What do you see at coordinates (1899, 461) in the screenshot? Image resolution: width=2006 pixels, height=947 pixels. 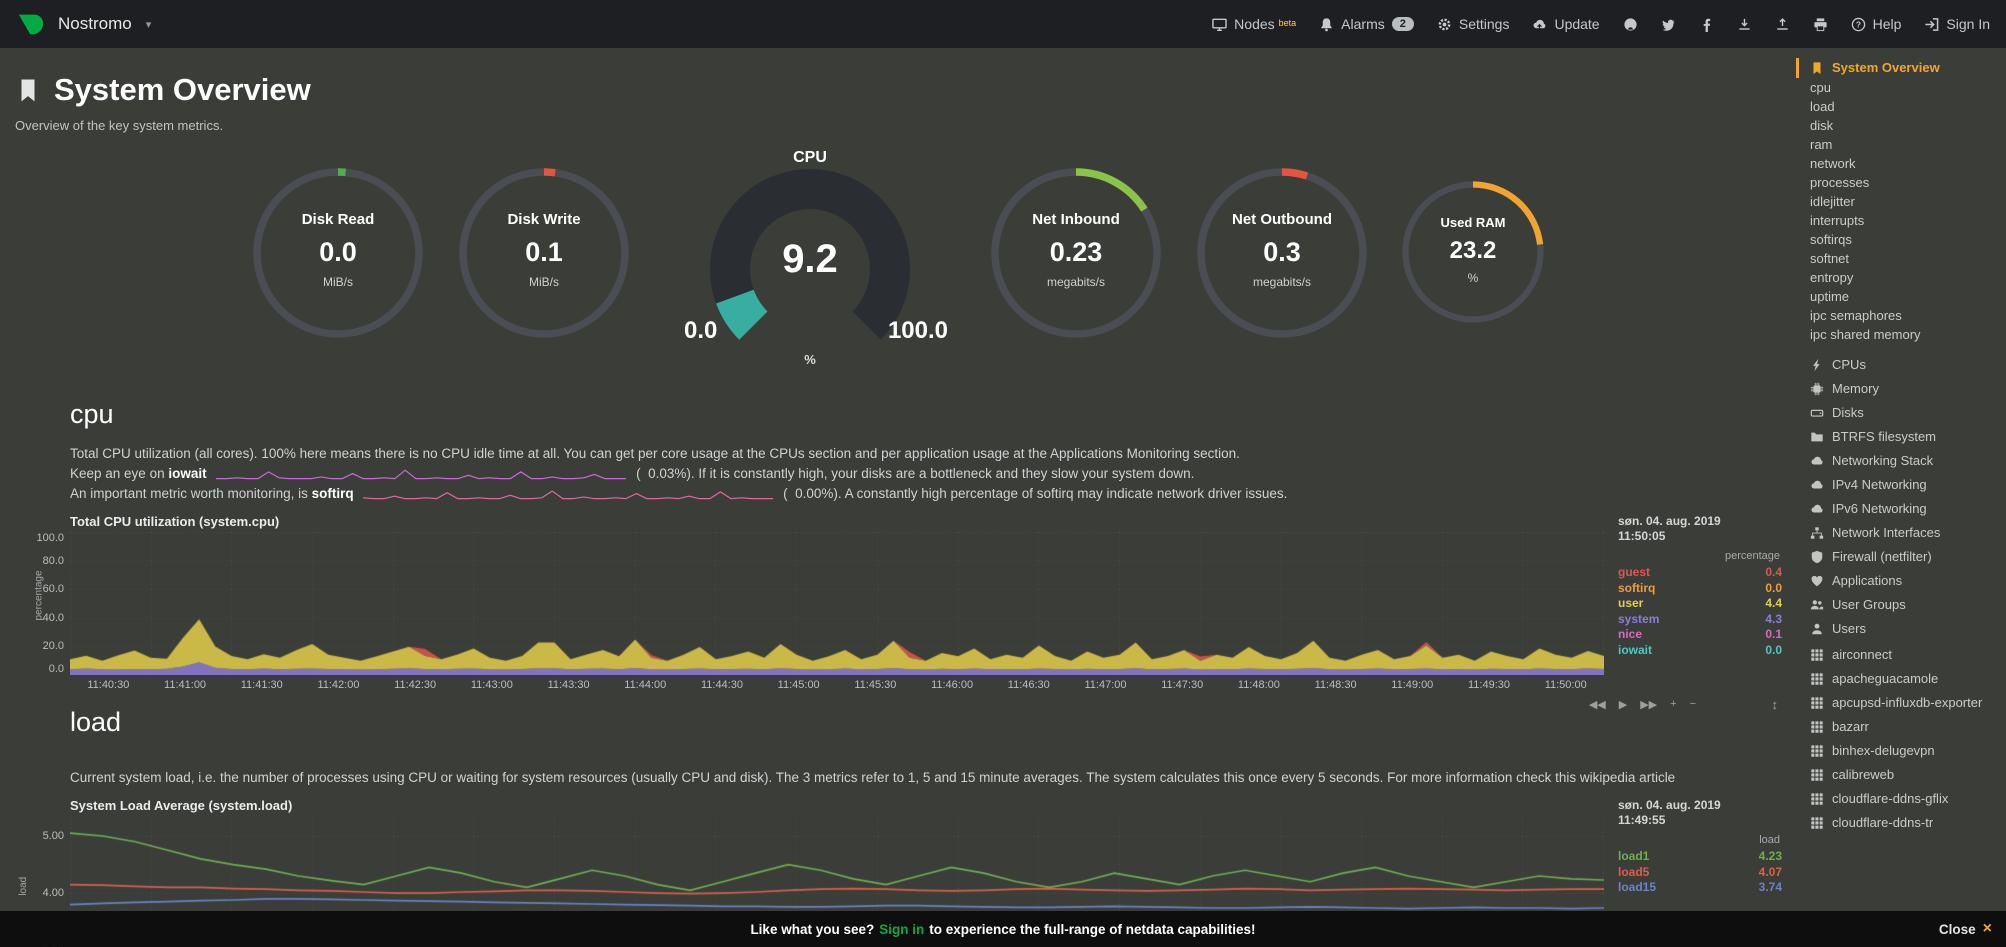 I see `sidebar-section-networking-stack: Networking Stack` at bounding box center [1899, 461].